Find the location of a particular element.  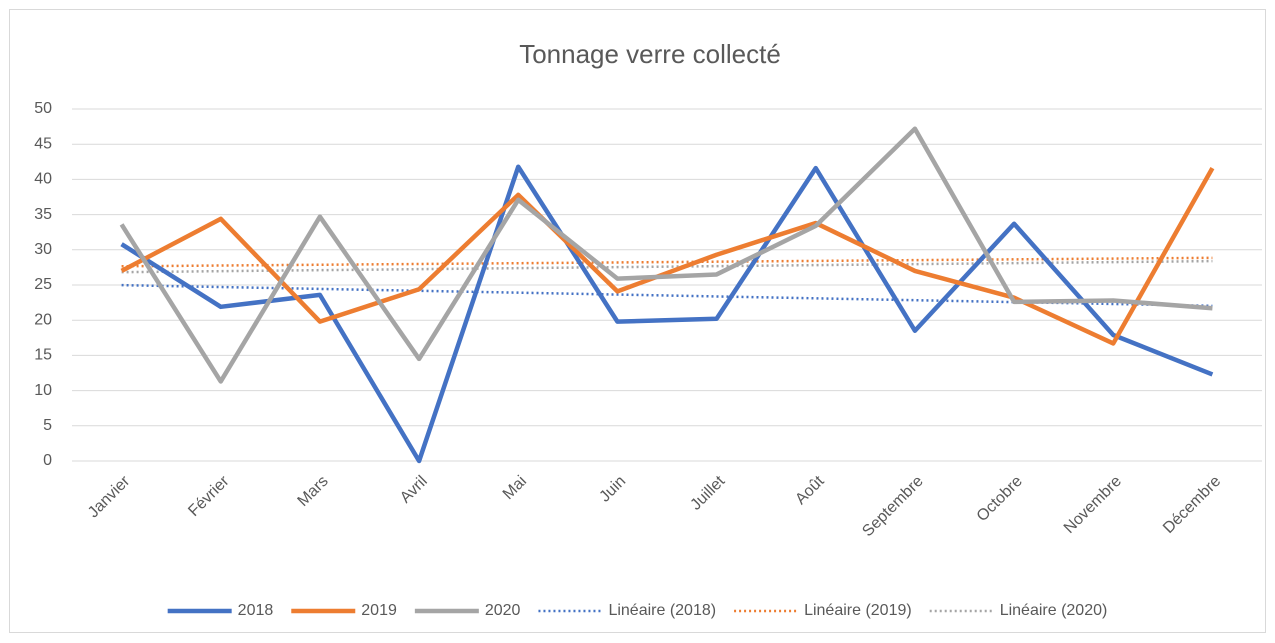

y-tick-label: 5 is located at coordinates (47, 425).